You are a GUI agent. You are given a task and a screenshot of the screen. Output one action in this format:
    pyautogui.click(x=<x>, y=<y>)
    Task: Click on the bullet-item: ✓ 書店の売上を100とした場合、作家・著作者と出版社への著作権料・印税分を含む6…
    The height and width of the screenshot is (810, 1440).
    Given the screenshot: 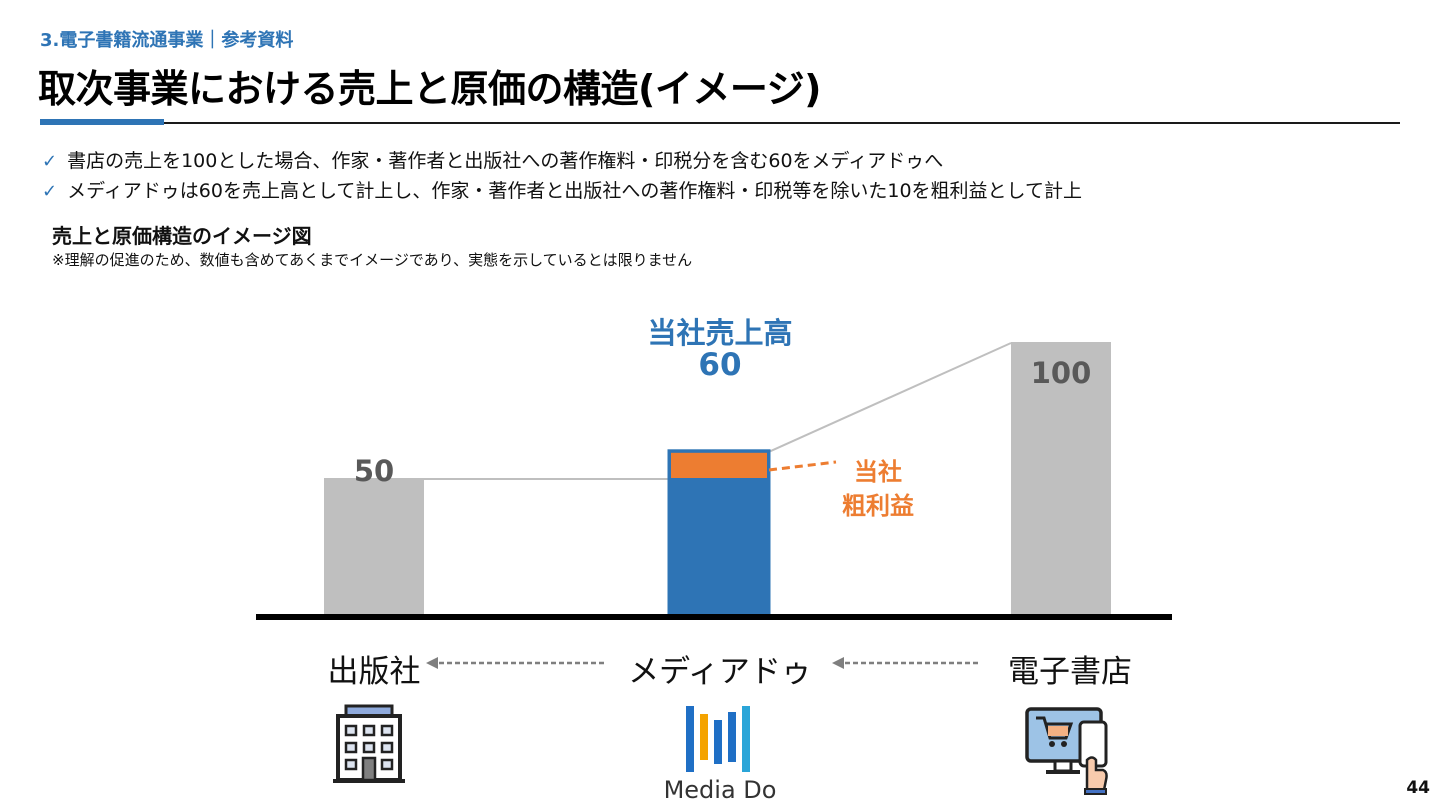 What is the action you would take?
    pyautogui.click(x=492, y=159)
    